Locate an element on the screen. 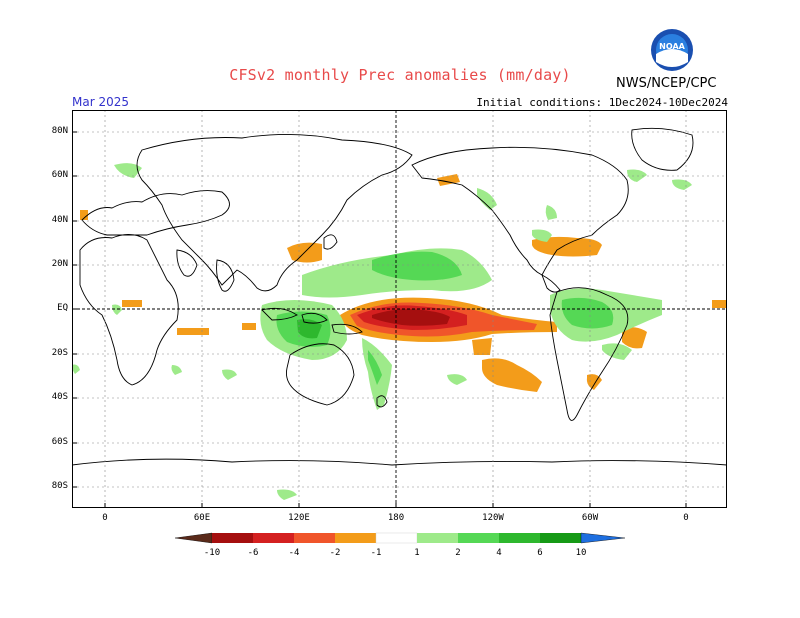 The image size is (800, 618). lat-label-20n: 20N is located at coordinates (59, 264).